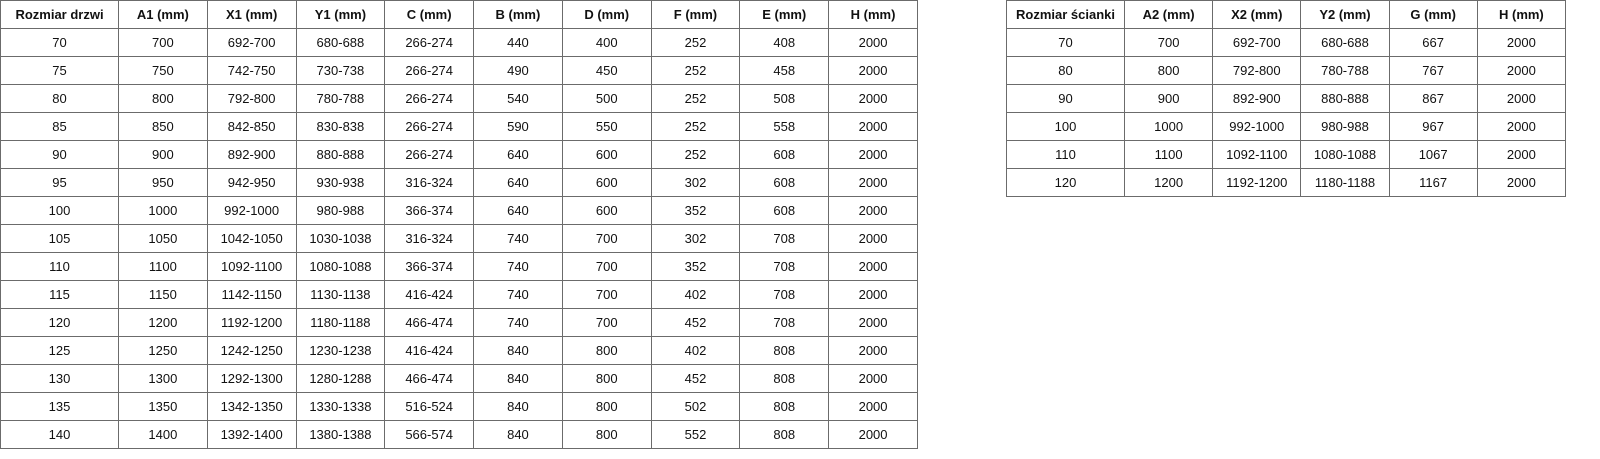  I want to click on column-header: E (mm), so click(784, 14).